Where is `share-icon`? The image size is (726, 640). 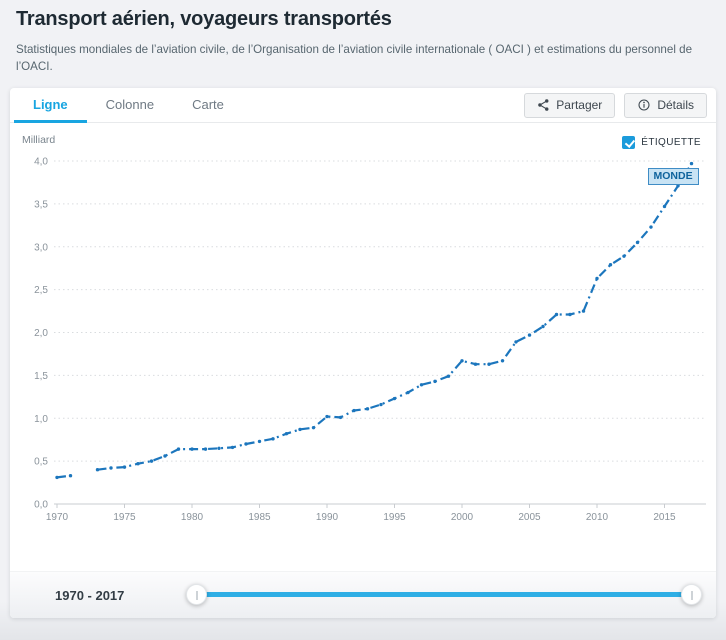
share-icon is located at coordinates (543, 105).